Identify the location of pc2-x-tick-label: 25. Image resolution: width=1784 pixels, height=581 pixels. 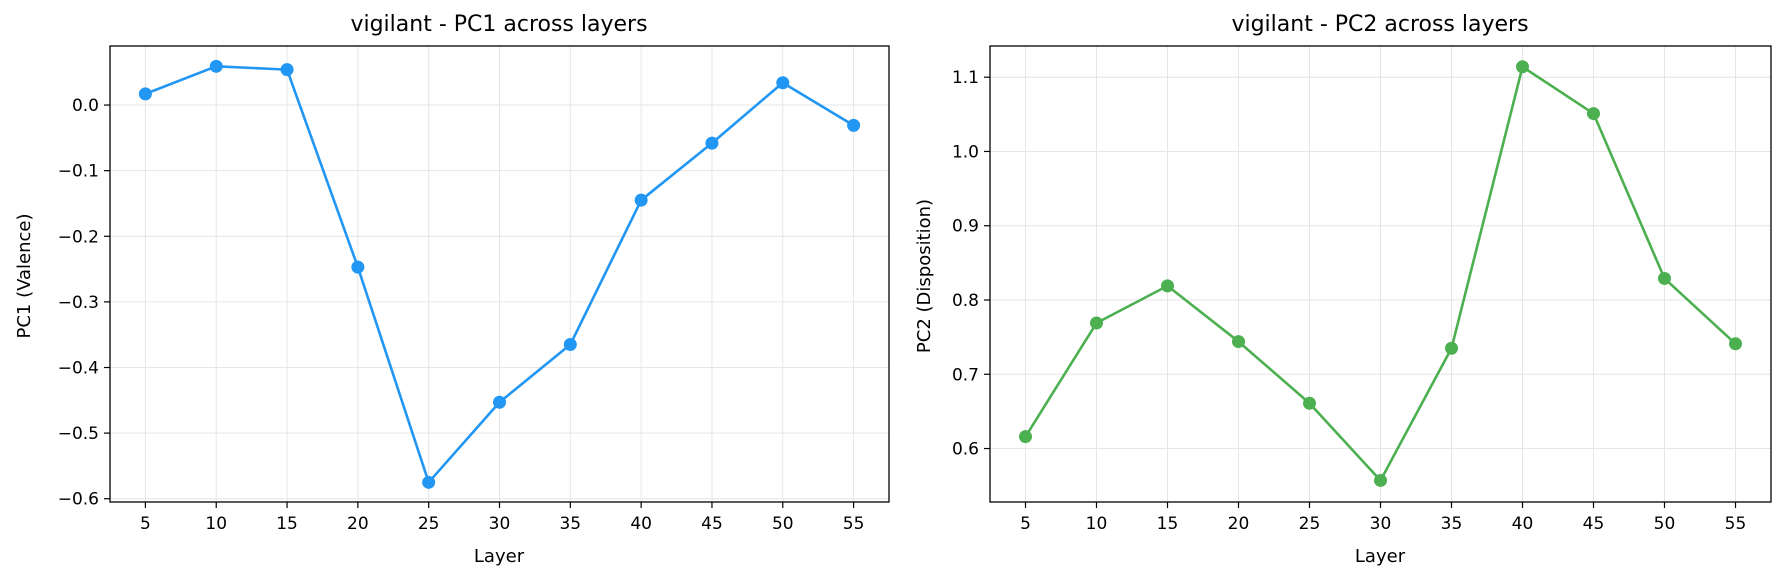
(1310, 524).